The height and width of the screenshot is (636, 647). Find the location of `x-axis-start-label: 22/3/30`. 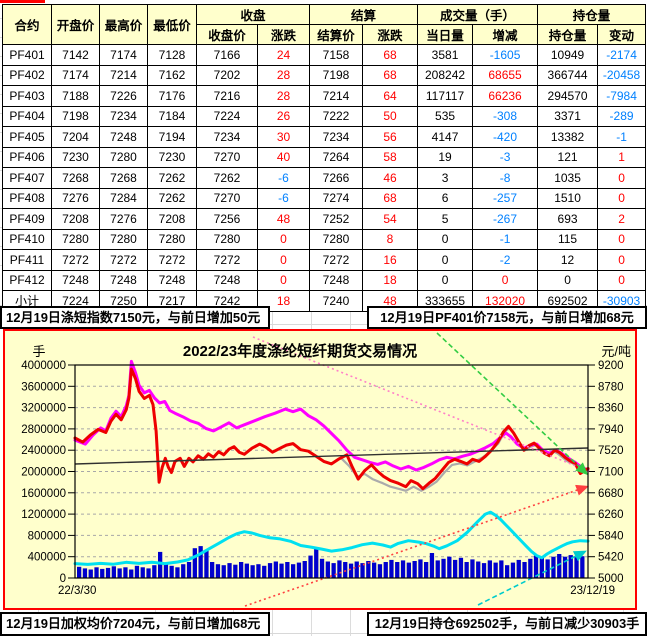

x-axis-start-label: 22/3/30 is located at coordinates (77, 591).